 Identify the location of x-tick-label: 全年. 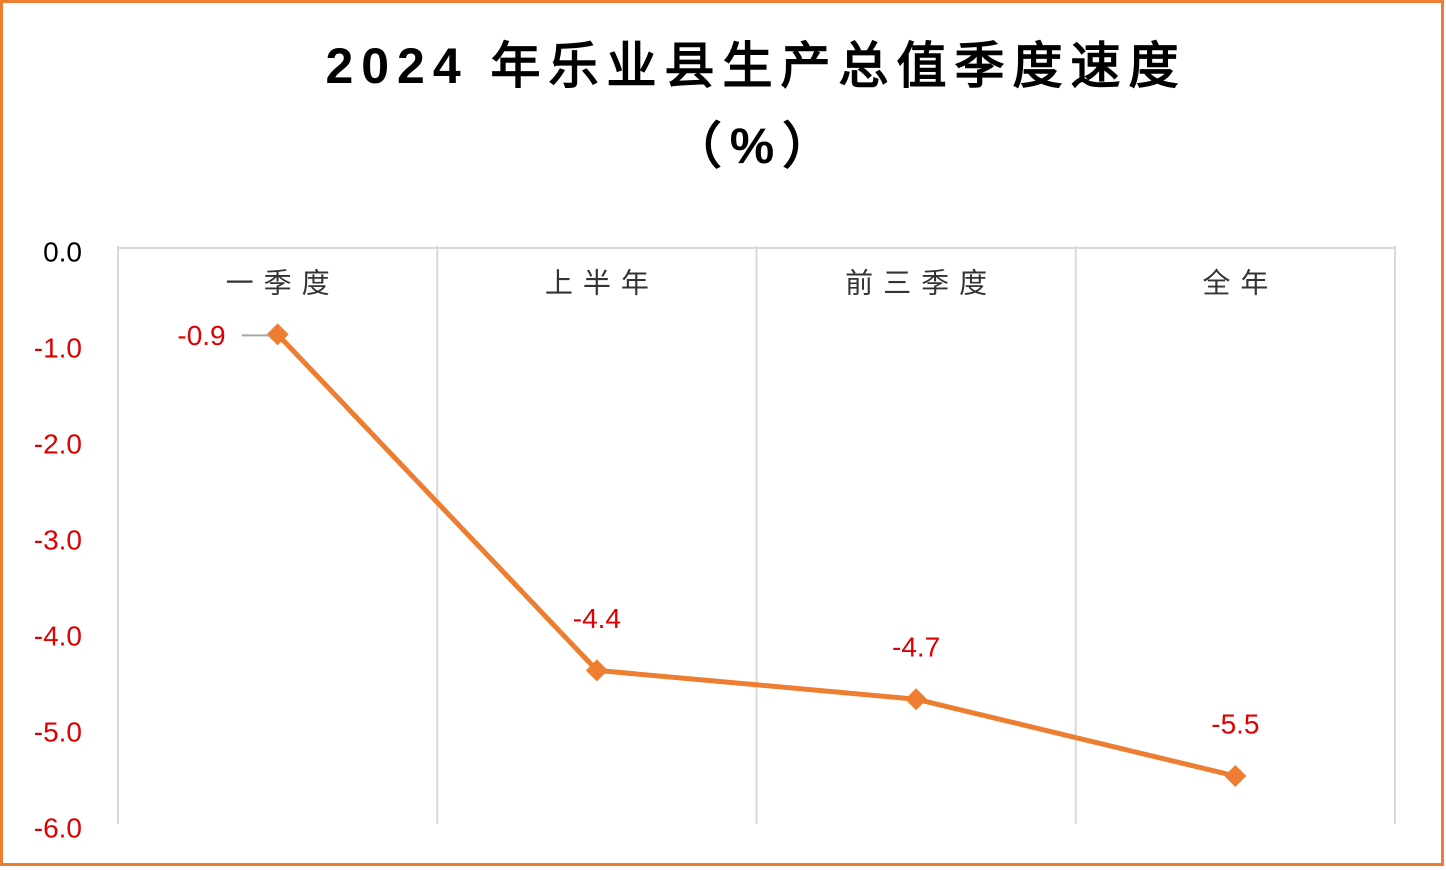
(1240, 282).